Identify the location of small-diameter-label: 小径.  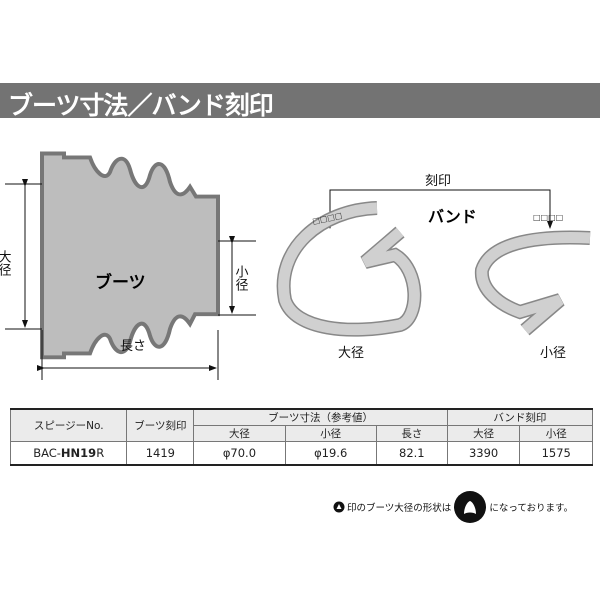
(241, 278).